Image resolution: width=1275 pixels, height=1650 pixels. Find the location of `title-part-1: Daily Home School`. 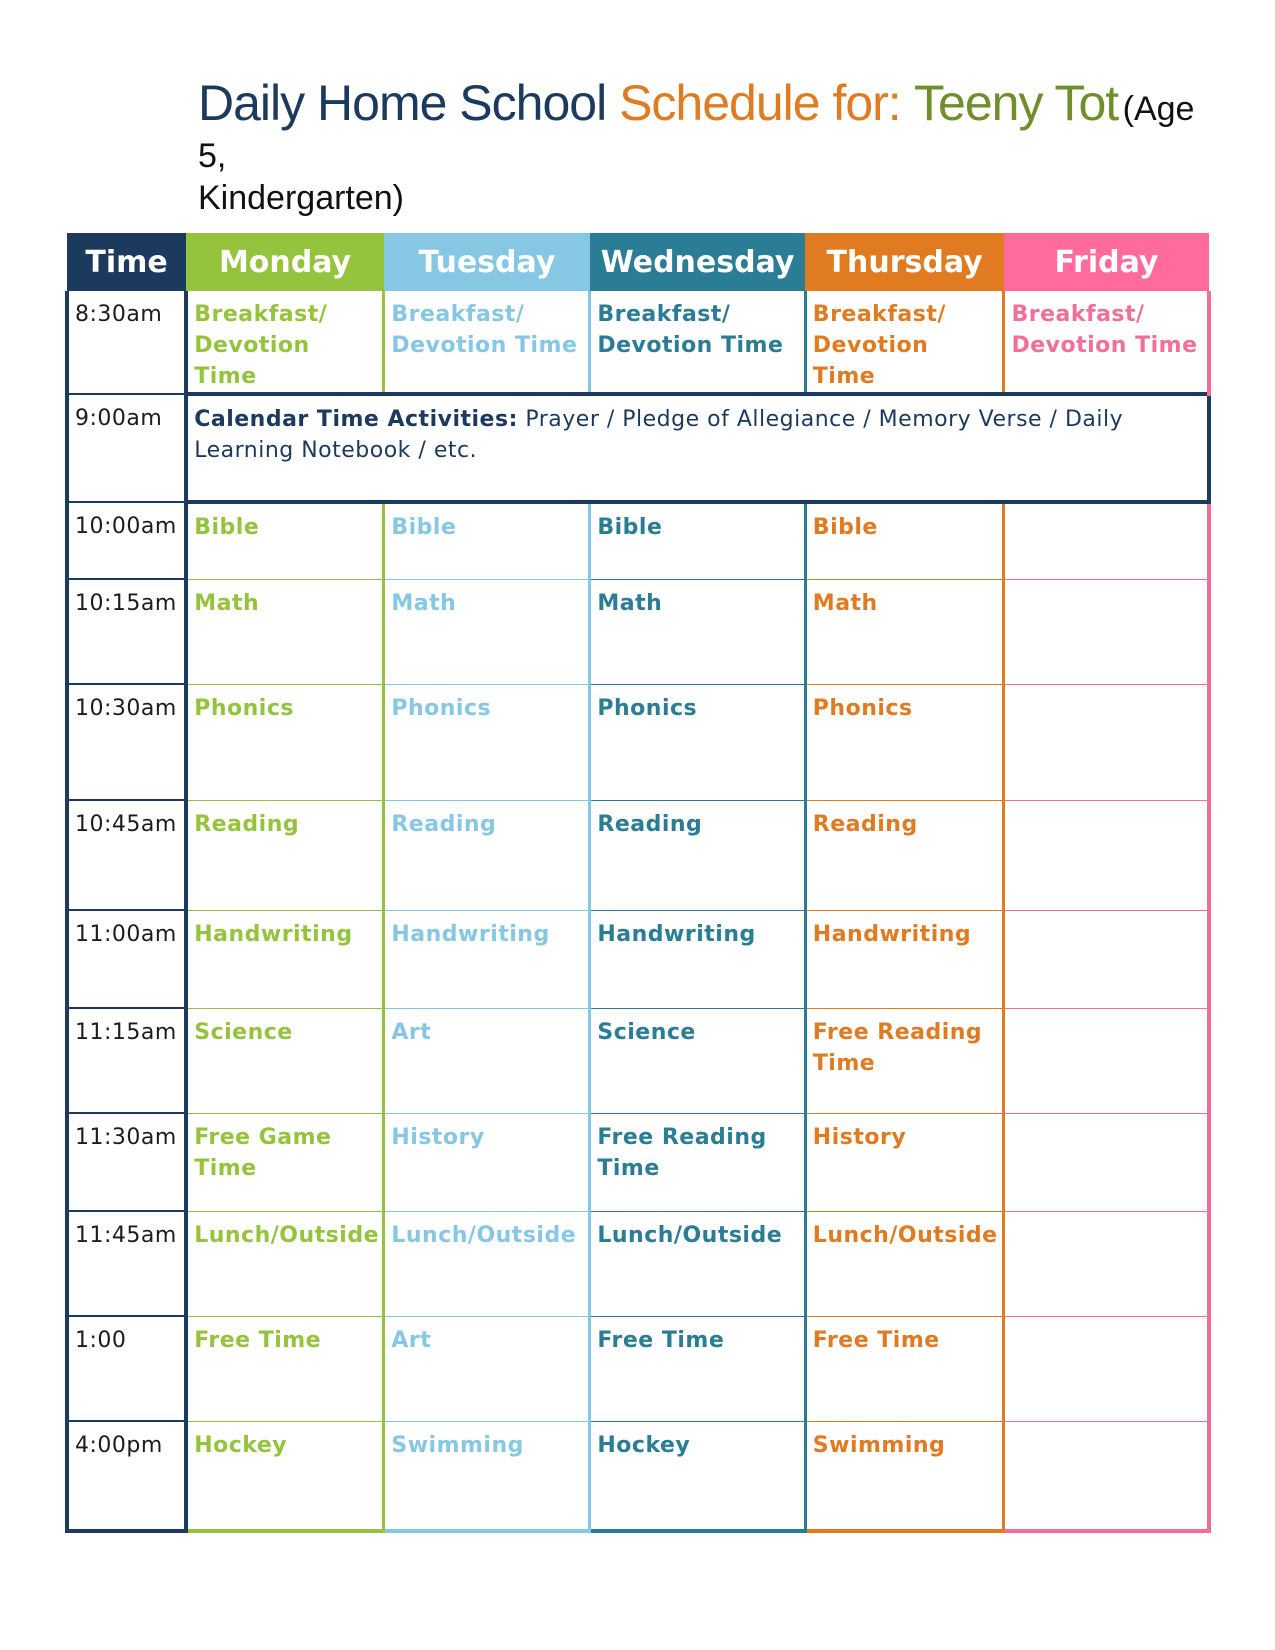

title-part-1: Daily Home School is located at coordinates (409, 103).